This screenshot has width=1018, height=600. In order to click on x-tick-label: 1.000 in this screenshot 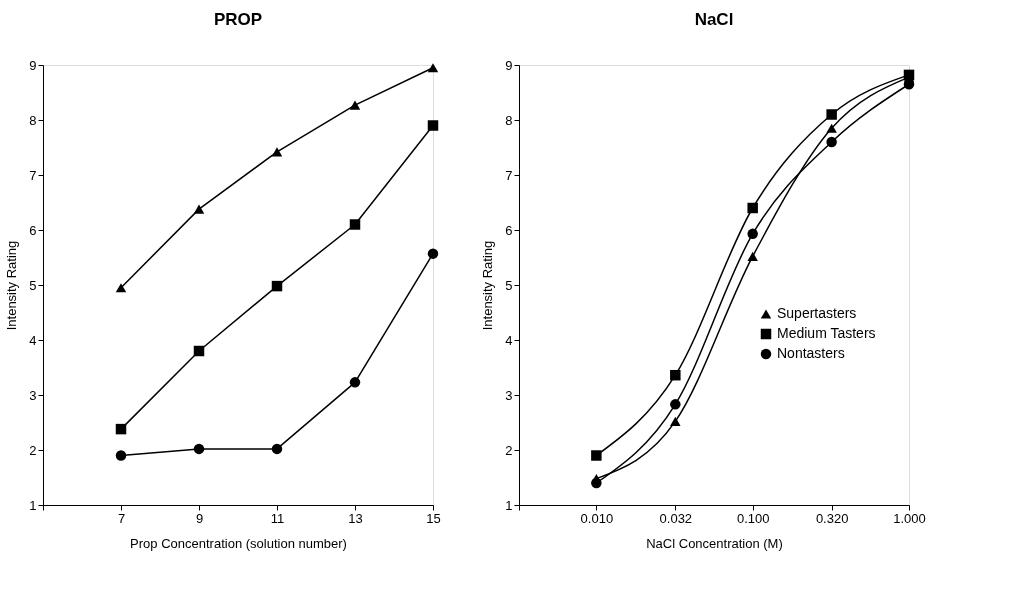, I will do `click(909, 518)`.